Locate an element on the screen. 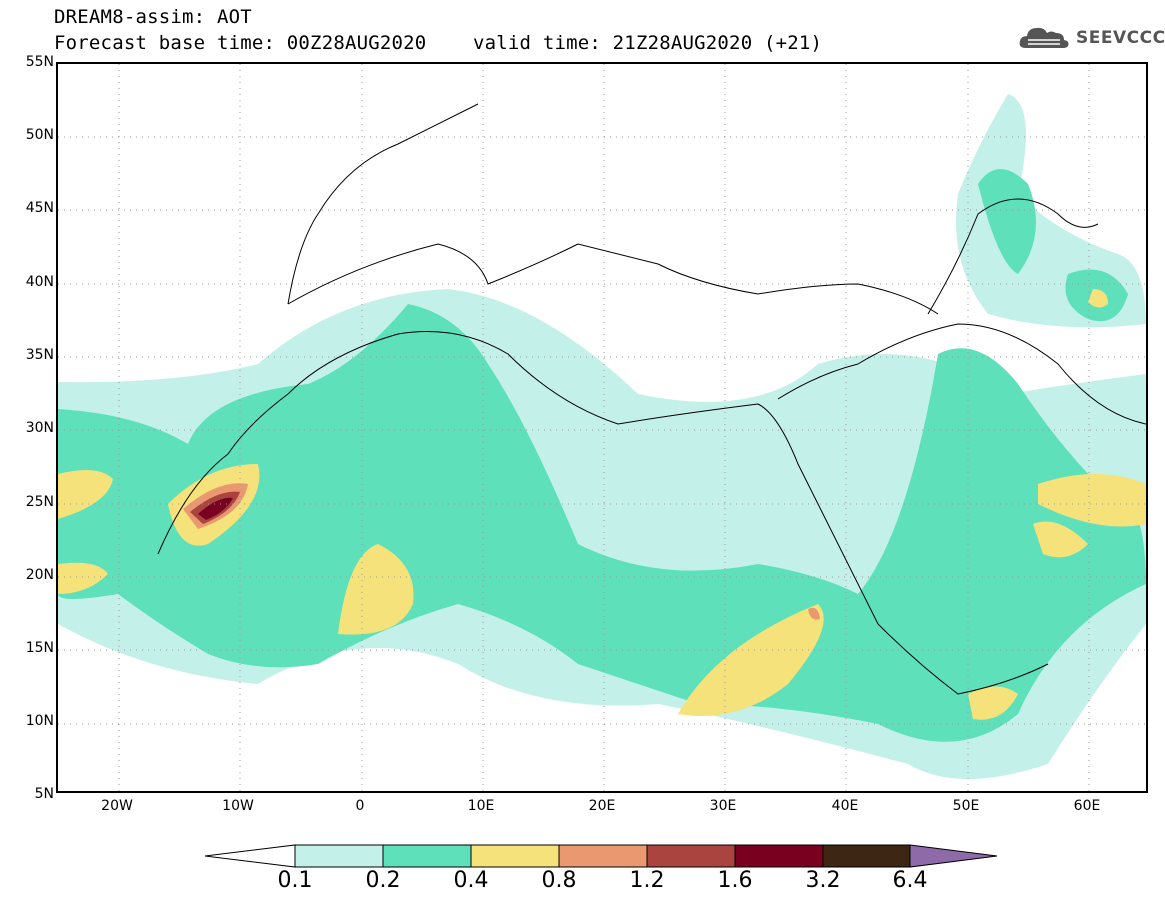  aot-contour-0.4-atlantic-south is located at coordinates (83, 578).